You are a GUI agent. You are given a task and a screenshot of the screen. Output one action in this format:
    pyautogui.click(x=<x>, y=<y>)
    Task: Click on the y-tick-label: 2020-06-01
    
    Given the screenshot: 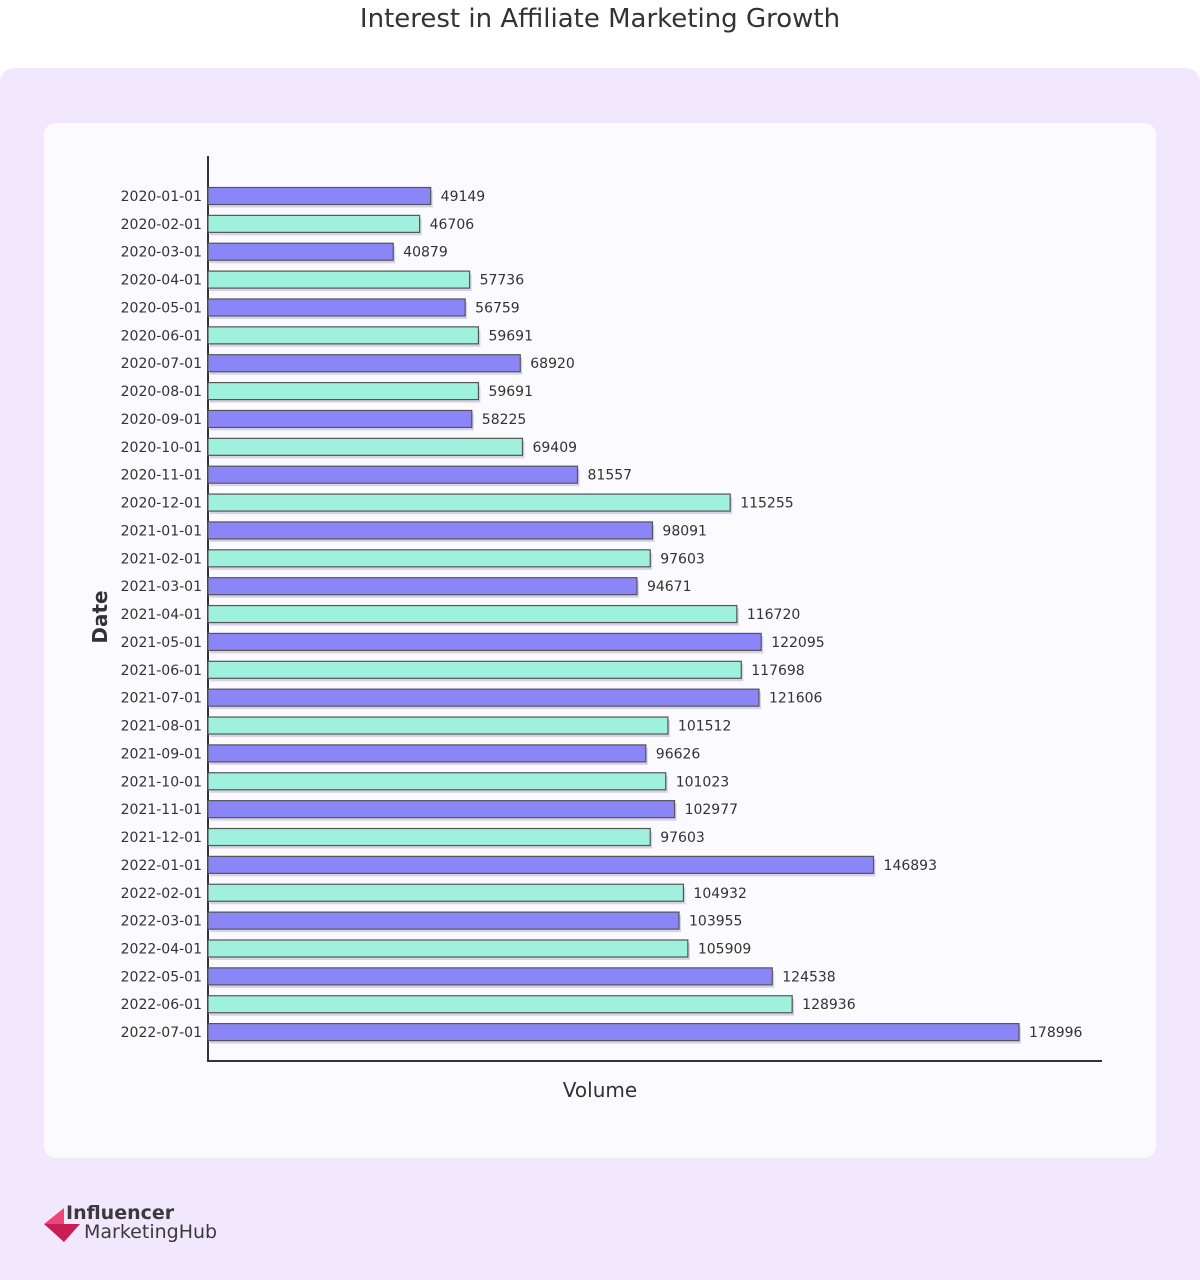 What is the action you would take?
    pyautogui.click(x=161, y=336)
    